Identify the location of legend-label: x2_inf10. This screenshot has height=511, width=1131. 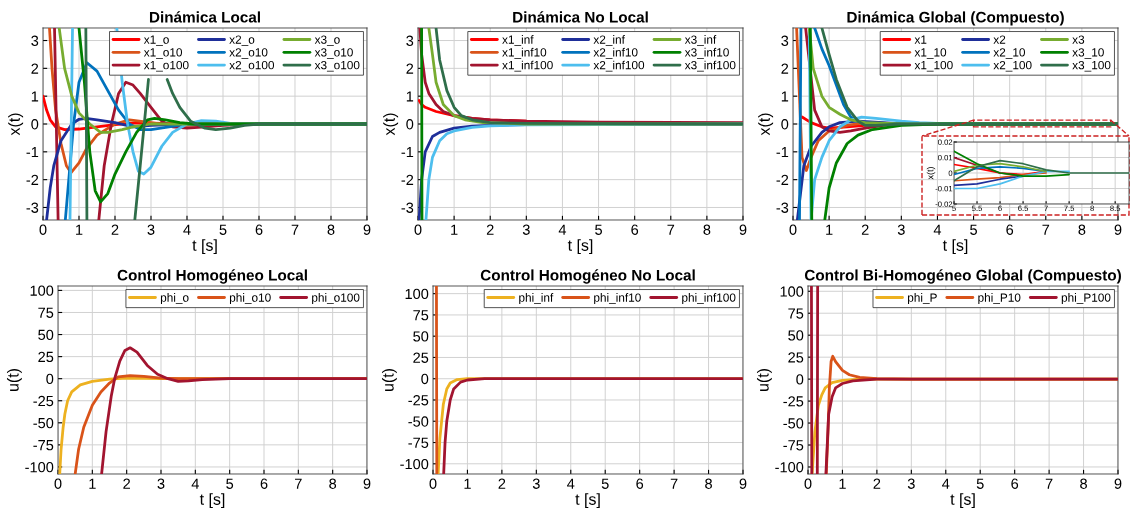
(615, 53).